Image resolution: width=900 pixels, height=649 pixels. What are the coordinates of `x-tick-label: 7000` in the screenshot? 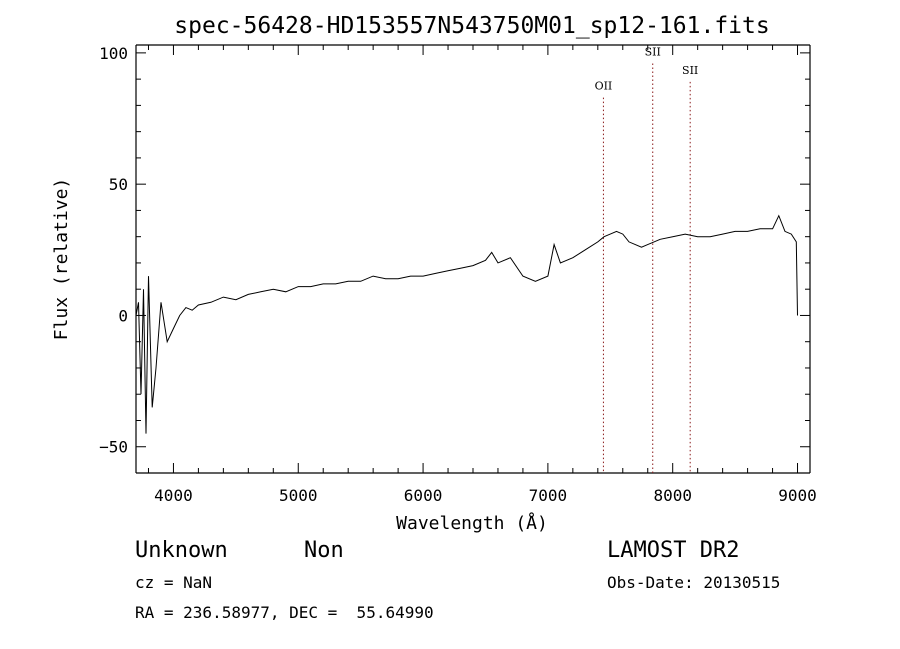 It's located at (548, 495).